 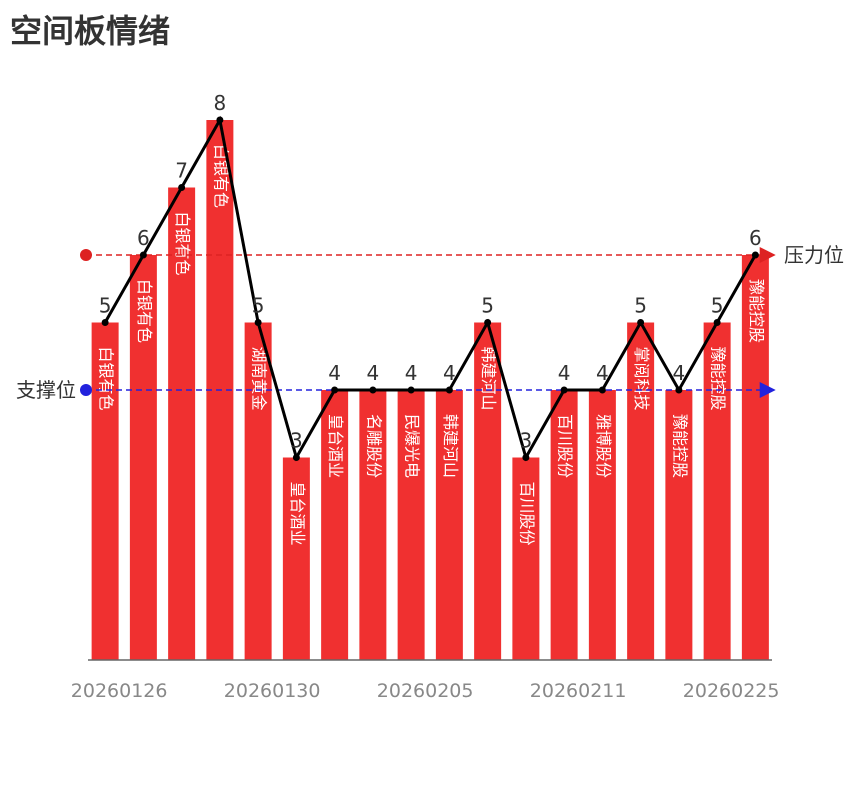 What do you see at coordinates (90, 31) in the screenshot?
I see `chart-title: 空间板情绪` at bounding box center [90, 31].